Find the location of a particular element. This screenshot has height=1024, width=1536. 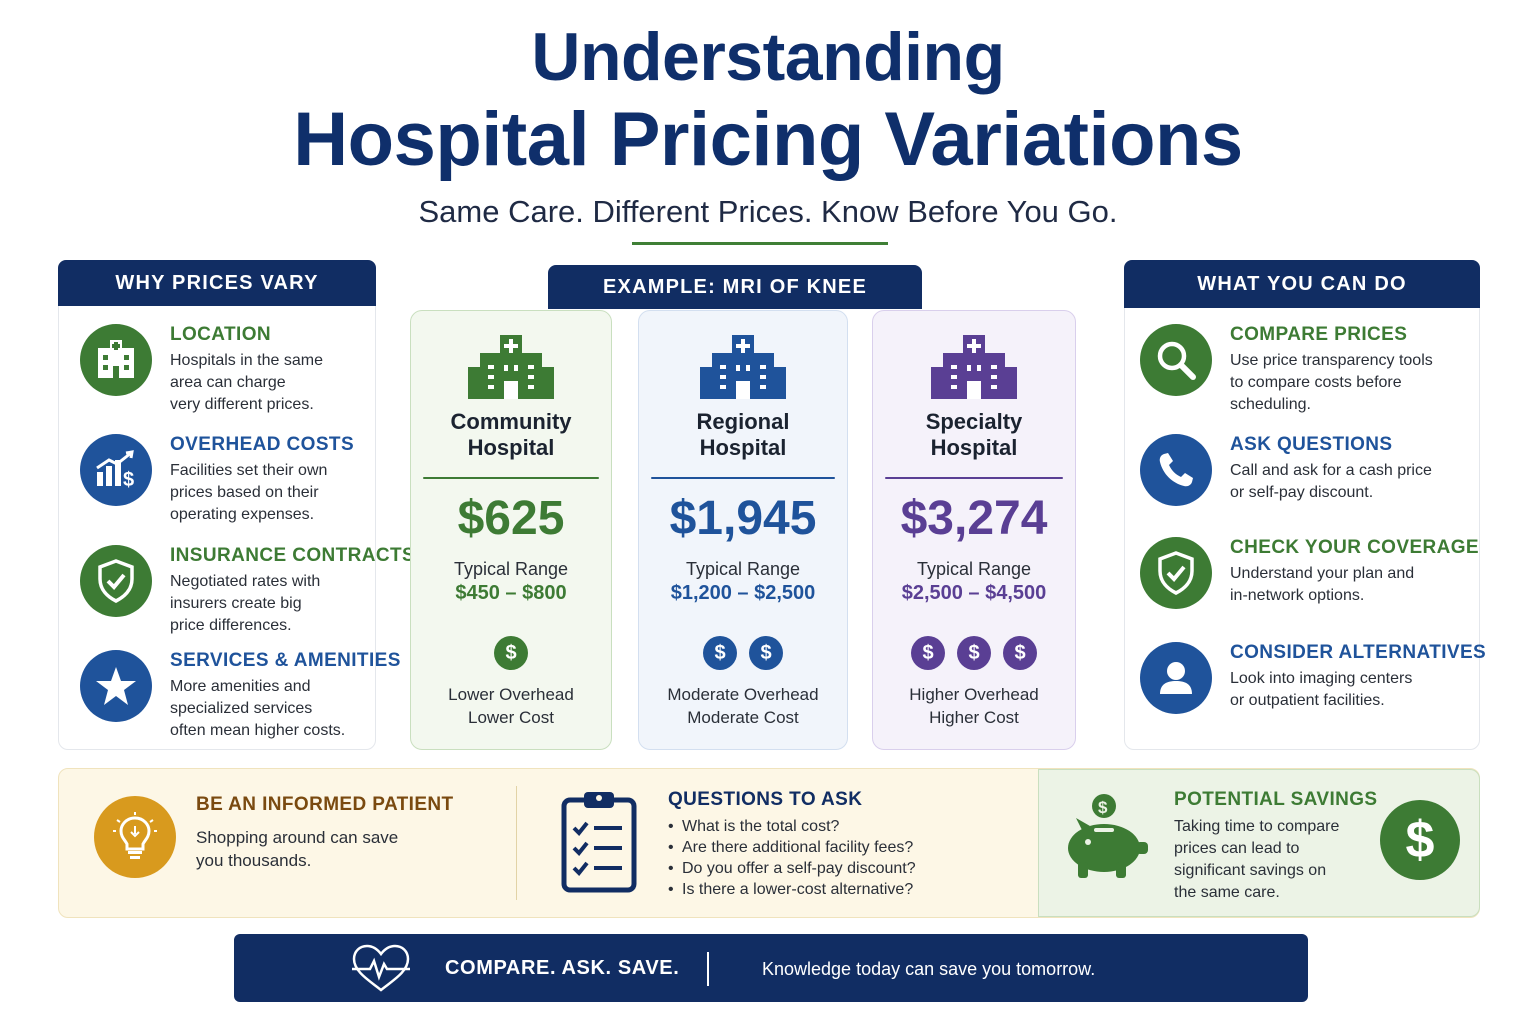

action-item-title: ASK QUESTIONS is located at coordinates (1311, 444).